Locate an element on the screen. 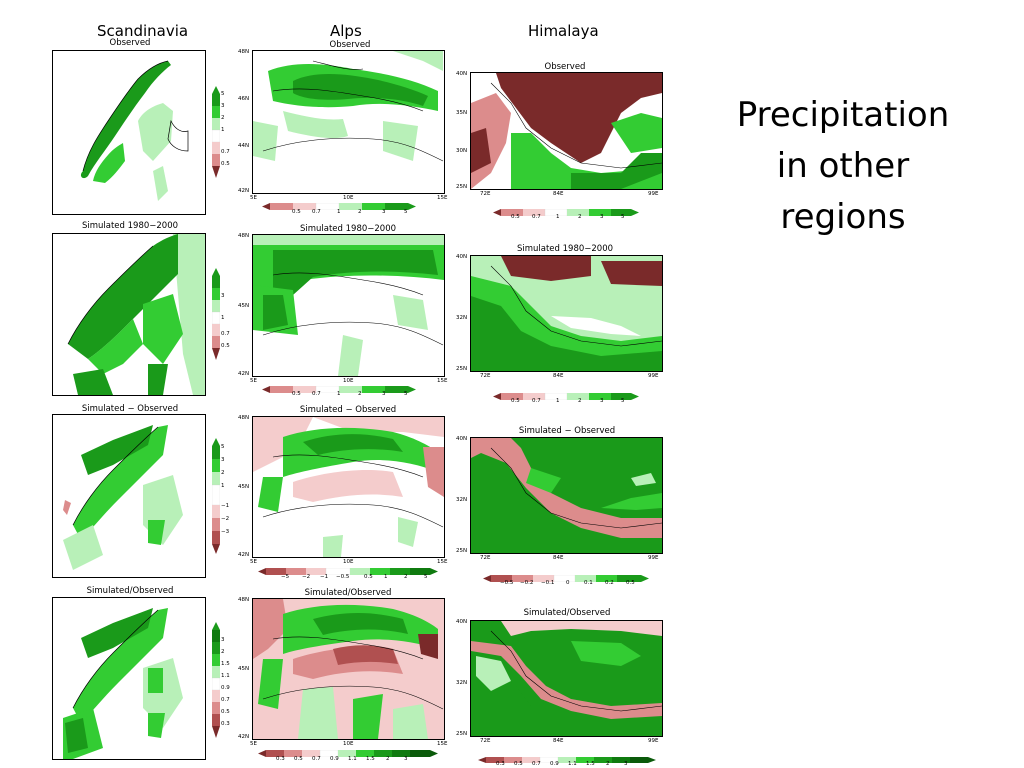 This screenshot has height=768, width=1024. hima-cb2-label-2: 1 is located at coordinates (558, 401).